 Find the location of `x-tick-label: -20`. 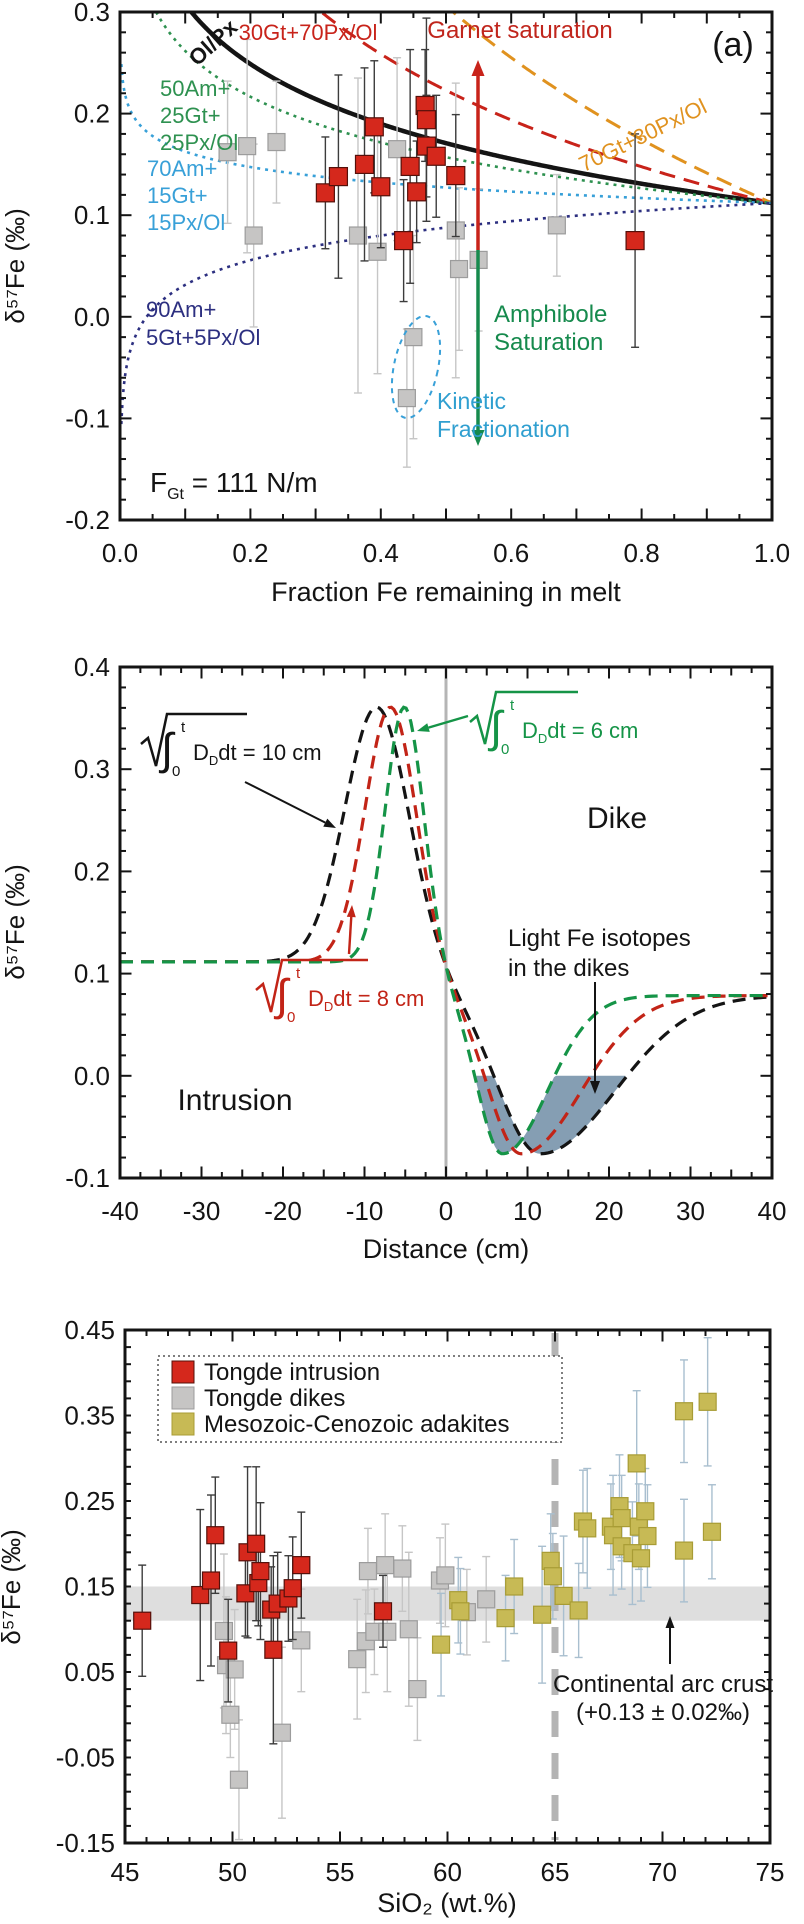

x-tick-label: -20 is located at coordinates (283, 1211).